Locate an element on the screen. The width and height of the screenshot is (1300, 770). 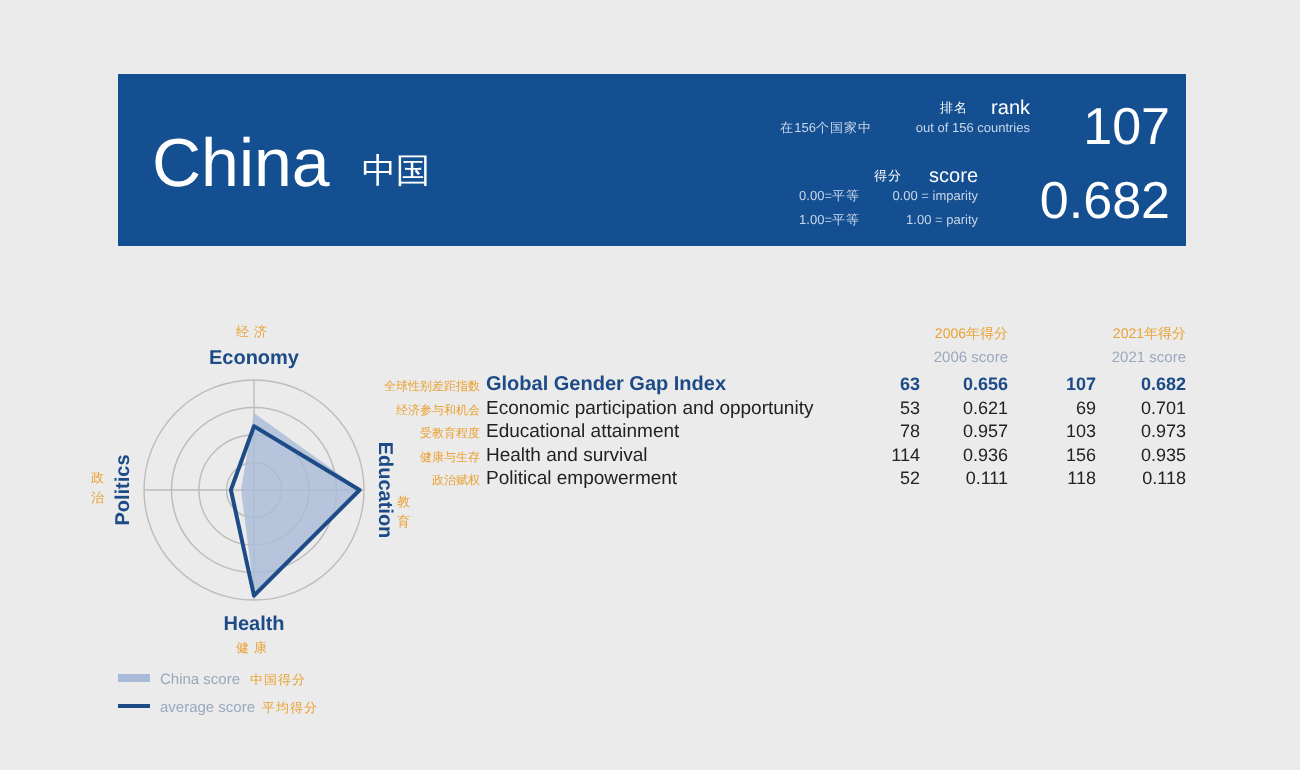
text: 0.656 is located at coordinates (985, 384).